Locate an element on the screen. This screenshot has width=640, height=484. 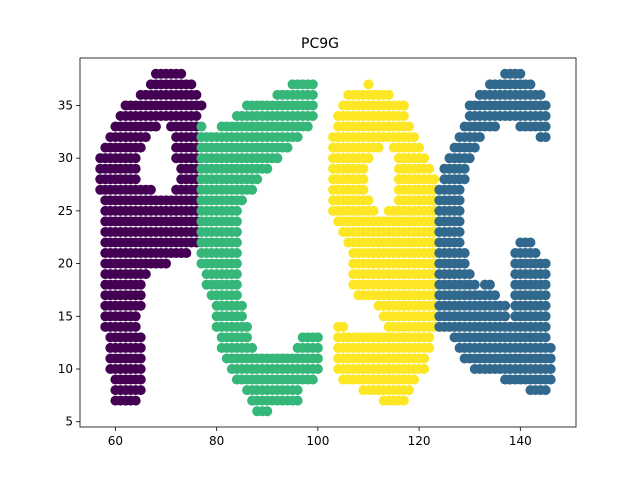
y-tick-label: 35 is located at coordinates (65, 105).